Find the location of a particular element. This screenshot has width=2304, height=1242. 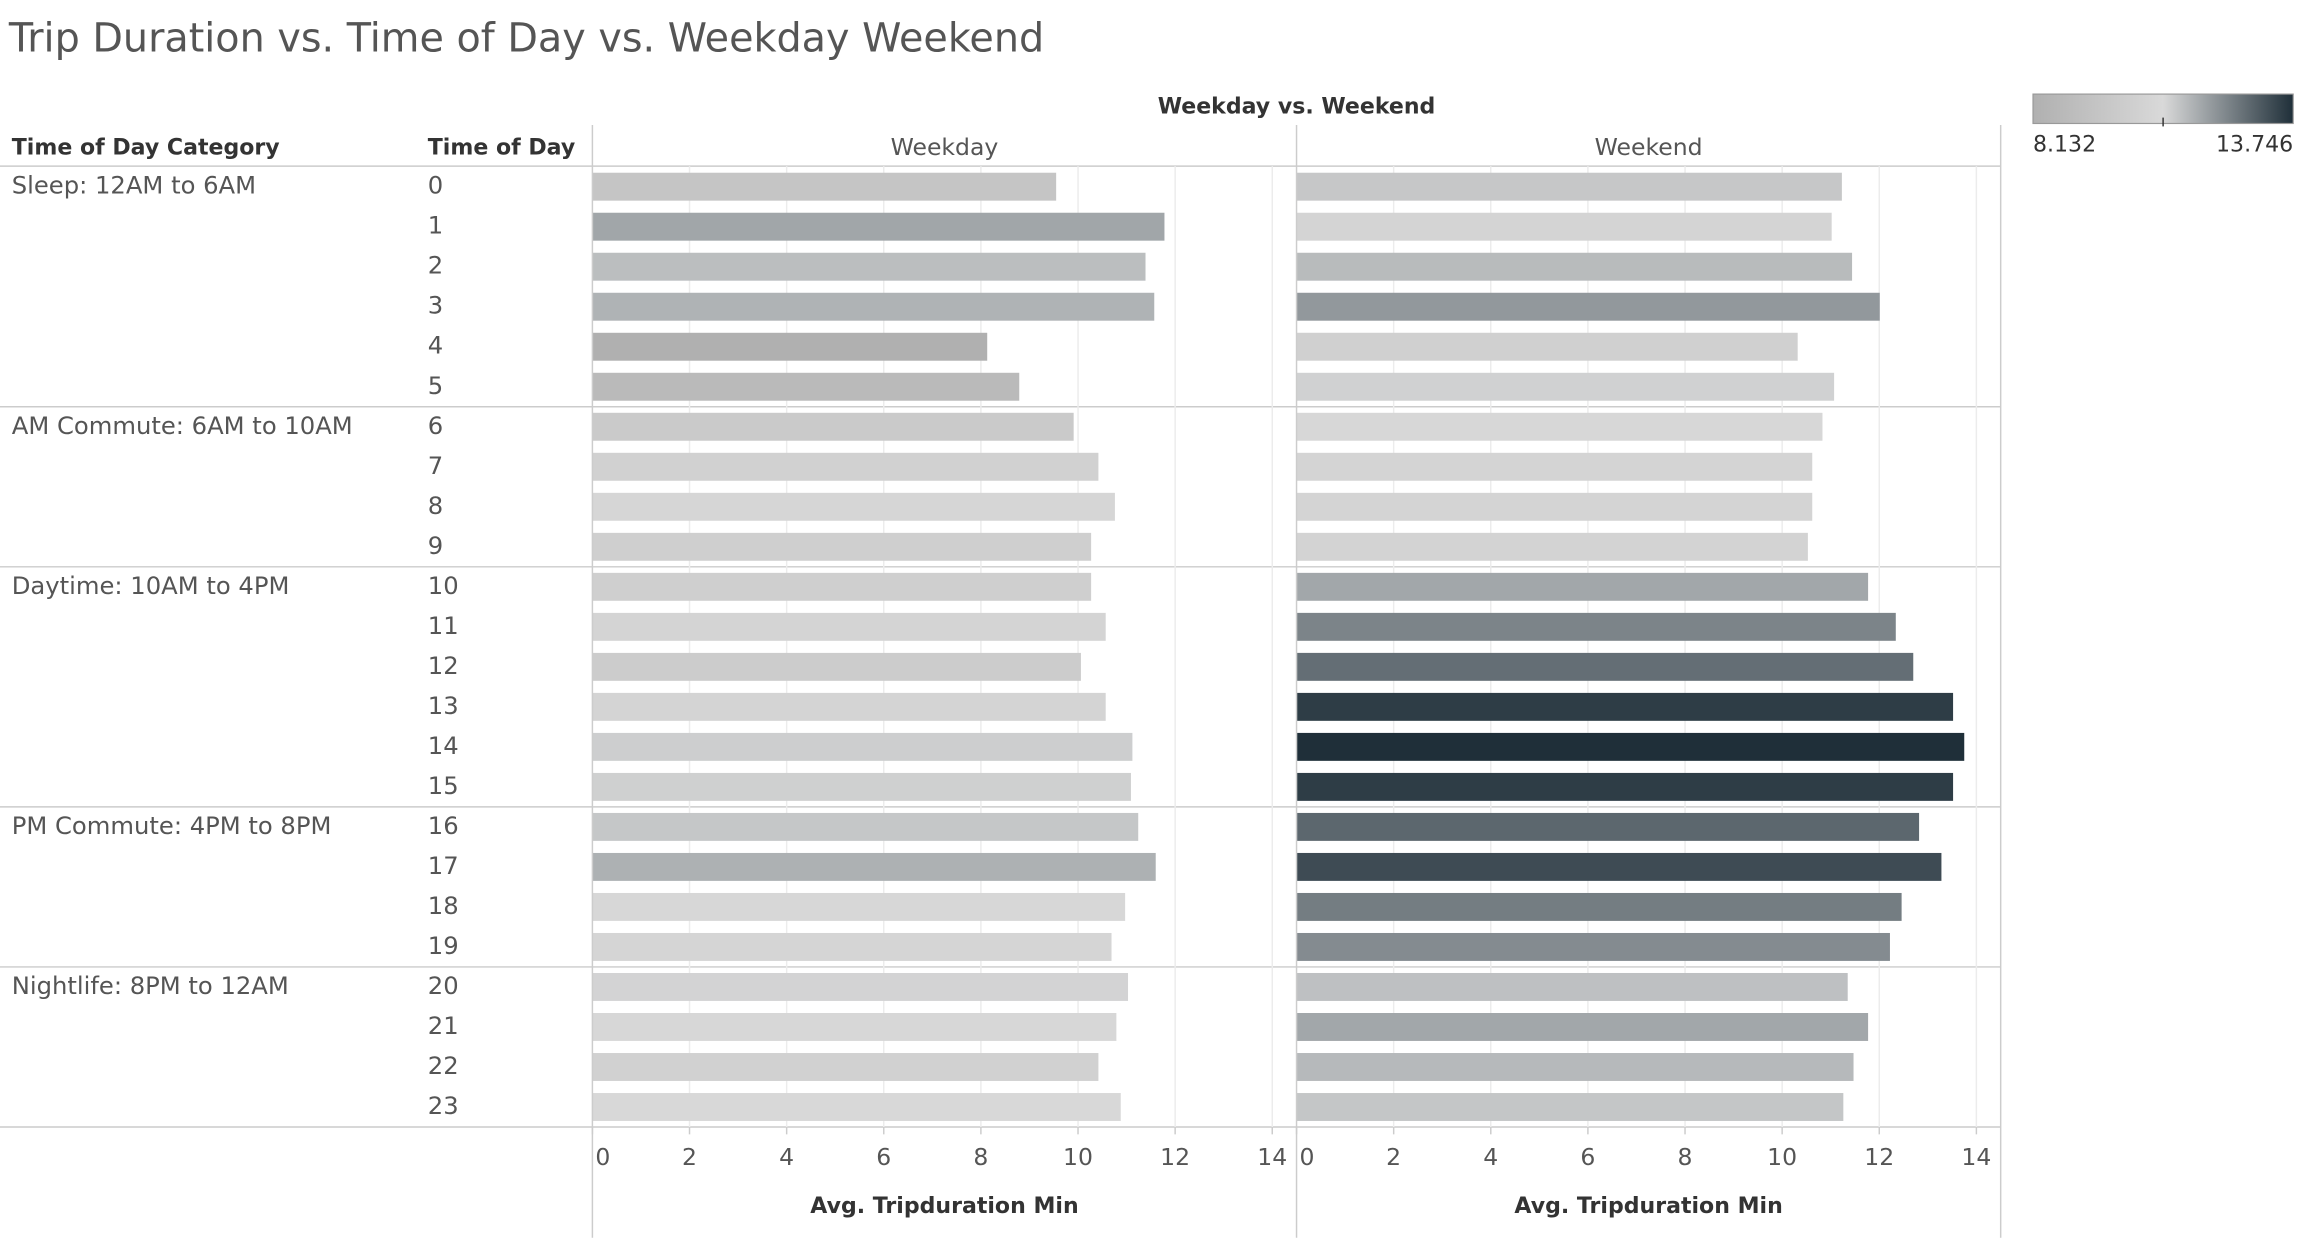

panel-header: Weekend is located at coordinates (1649, 147).